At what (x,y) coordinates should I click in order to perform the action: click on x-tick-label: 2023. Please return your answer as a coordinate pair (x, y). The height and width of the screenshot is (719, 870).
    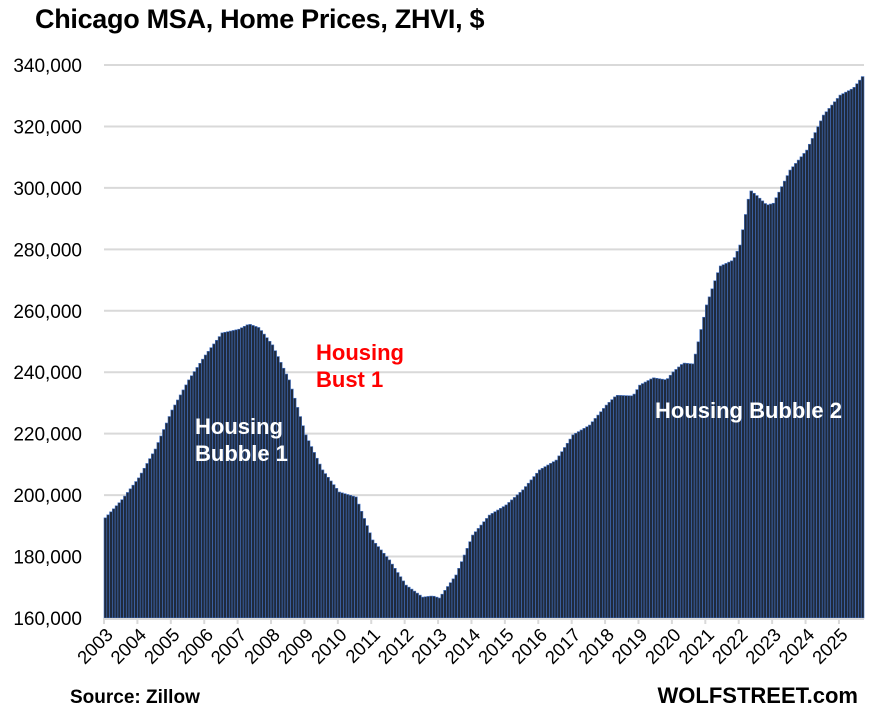
    Looking at the image, I should click on (763, 646).